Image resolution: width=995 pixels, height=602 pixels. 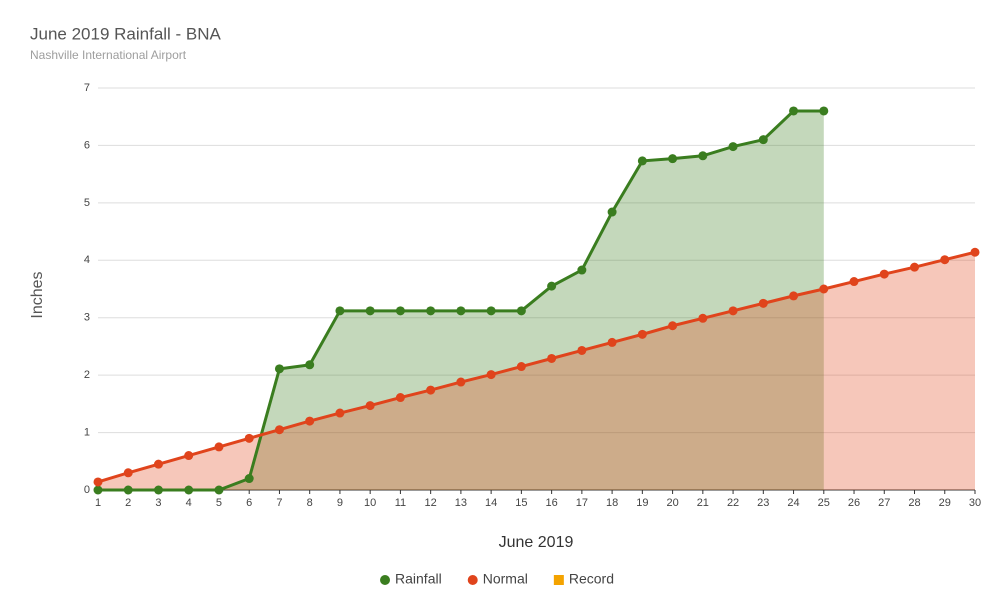 What do you see at coordinates (87, 145) in the screenshot?
I see `y-tick-label: 6` at bounding box center [87, 145].